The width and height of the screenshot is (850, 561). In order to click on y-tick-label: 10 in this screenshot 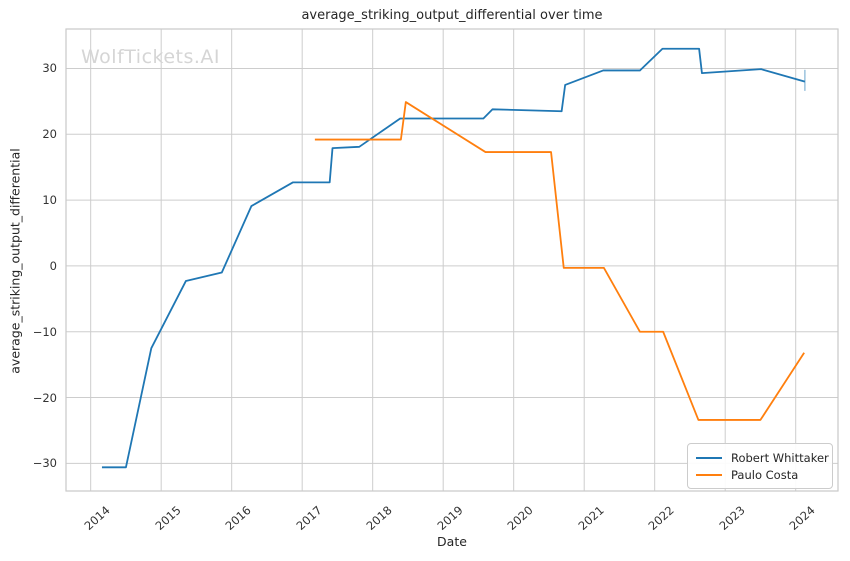, I will do `click(49, 200)`.